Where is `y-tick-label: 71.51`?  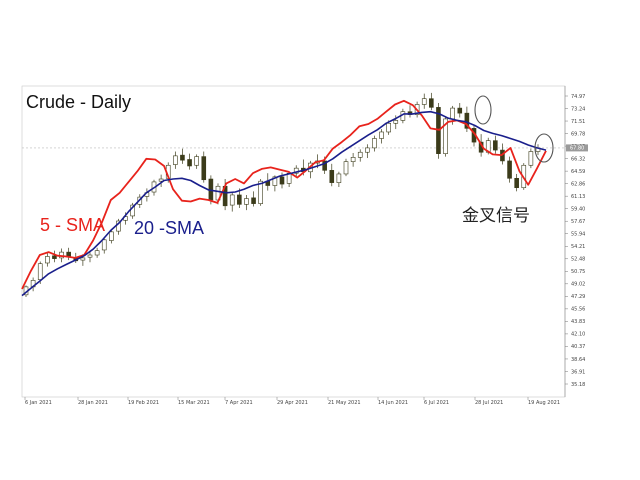 y-tick-label: 71.51 is located at coordinates (578, 122).